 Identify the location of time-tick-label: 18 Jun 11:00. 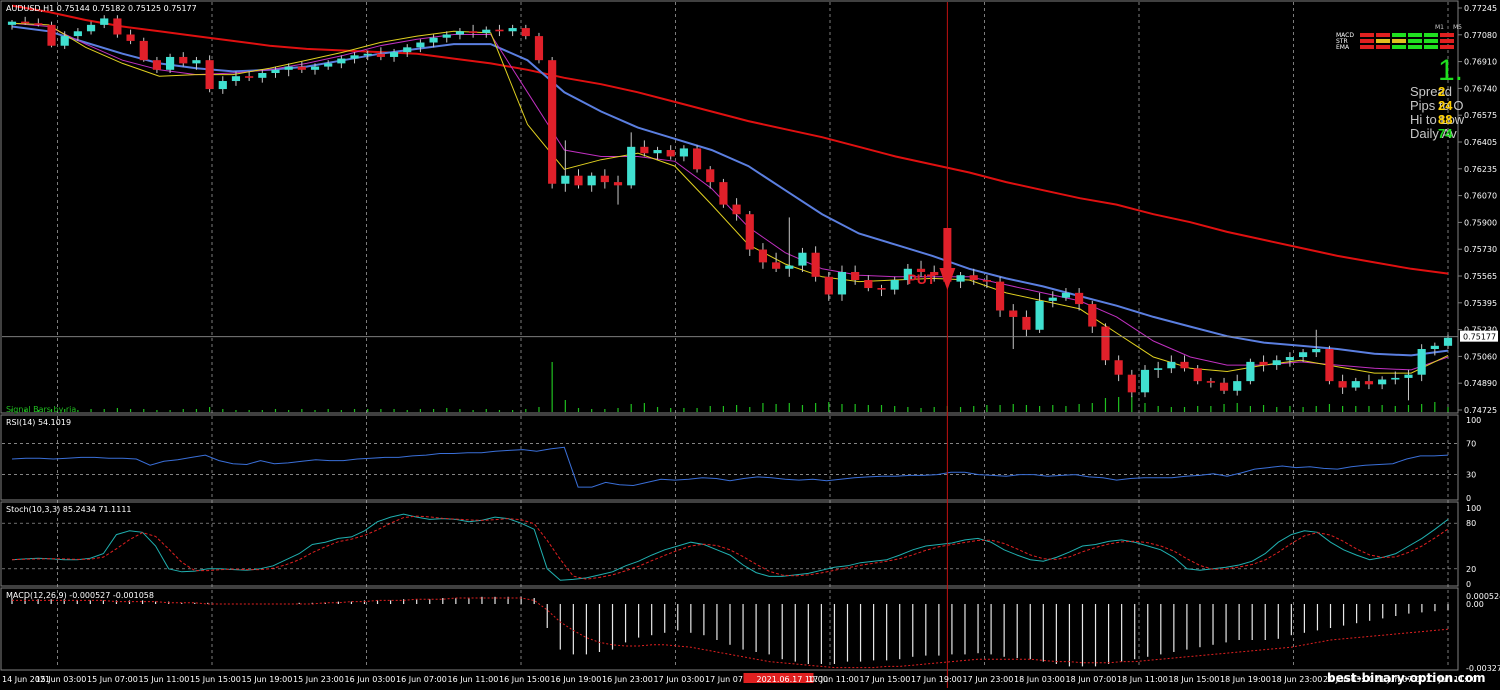
(1142, 679).